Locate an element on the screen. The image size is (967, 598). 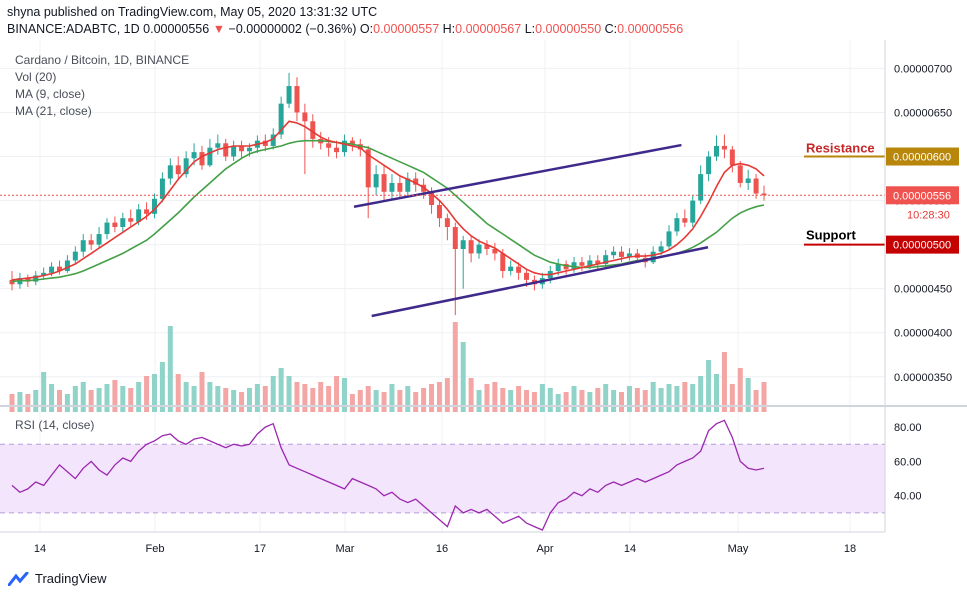
y-tick-label: 0.00000400 is located at coordinates (923, 334).